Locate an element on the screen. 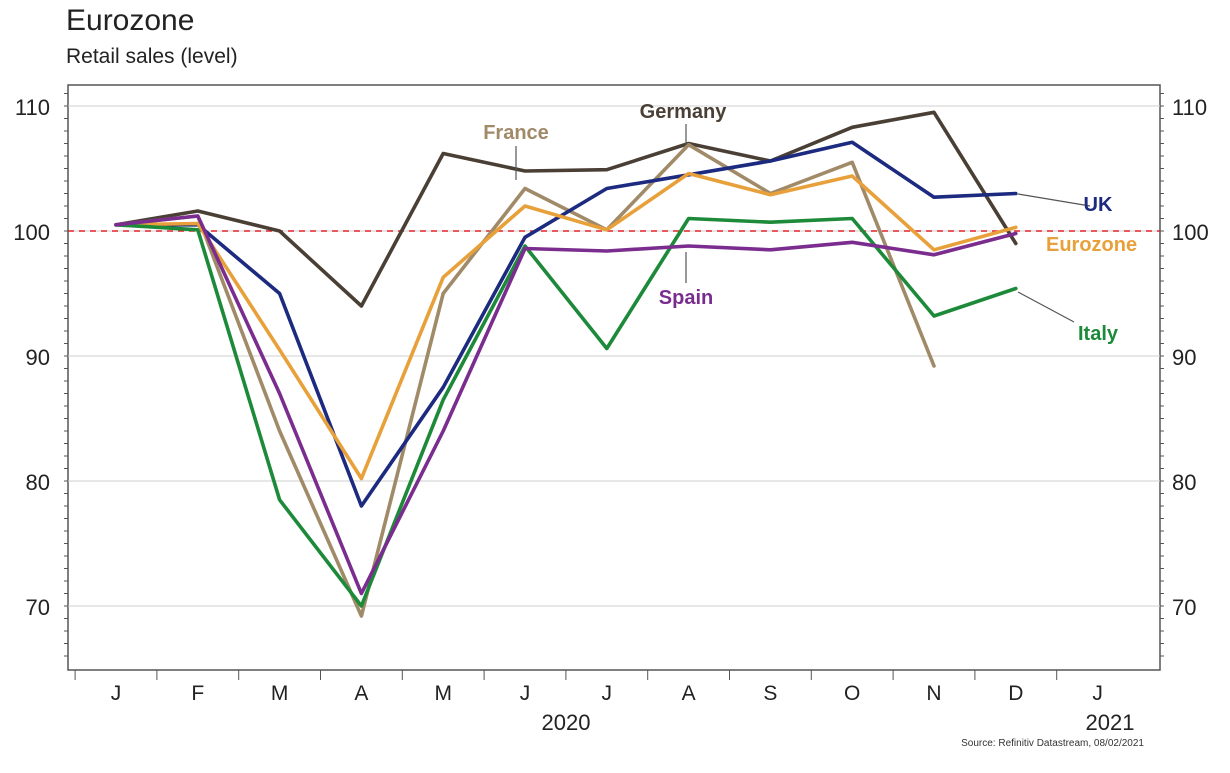  y-tick-label-left: 70 is located at coordinates (38, 607).